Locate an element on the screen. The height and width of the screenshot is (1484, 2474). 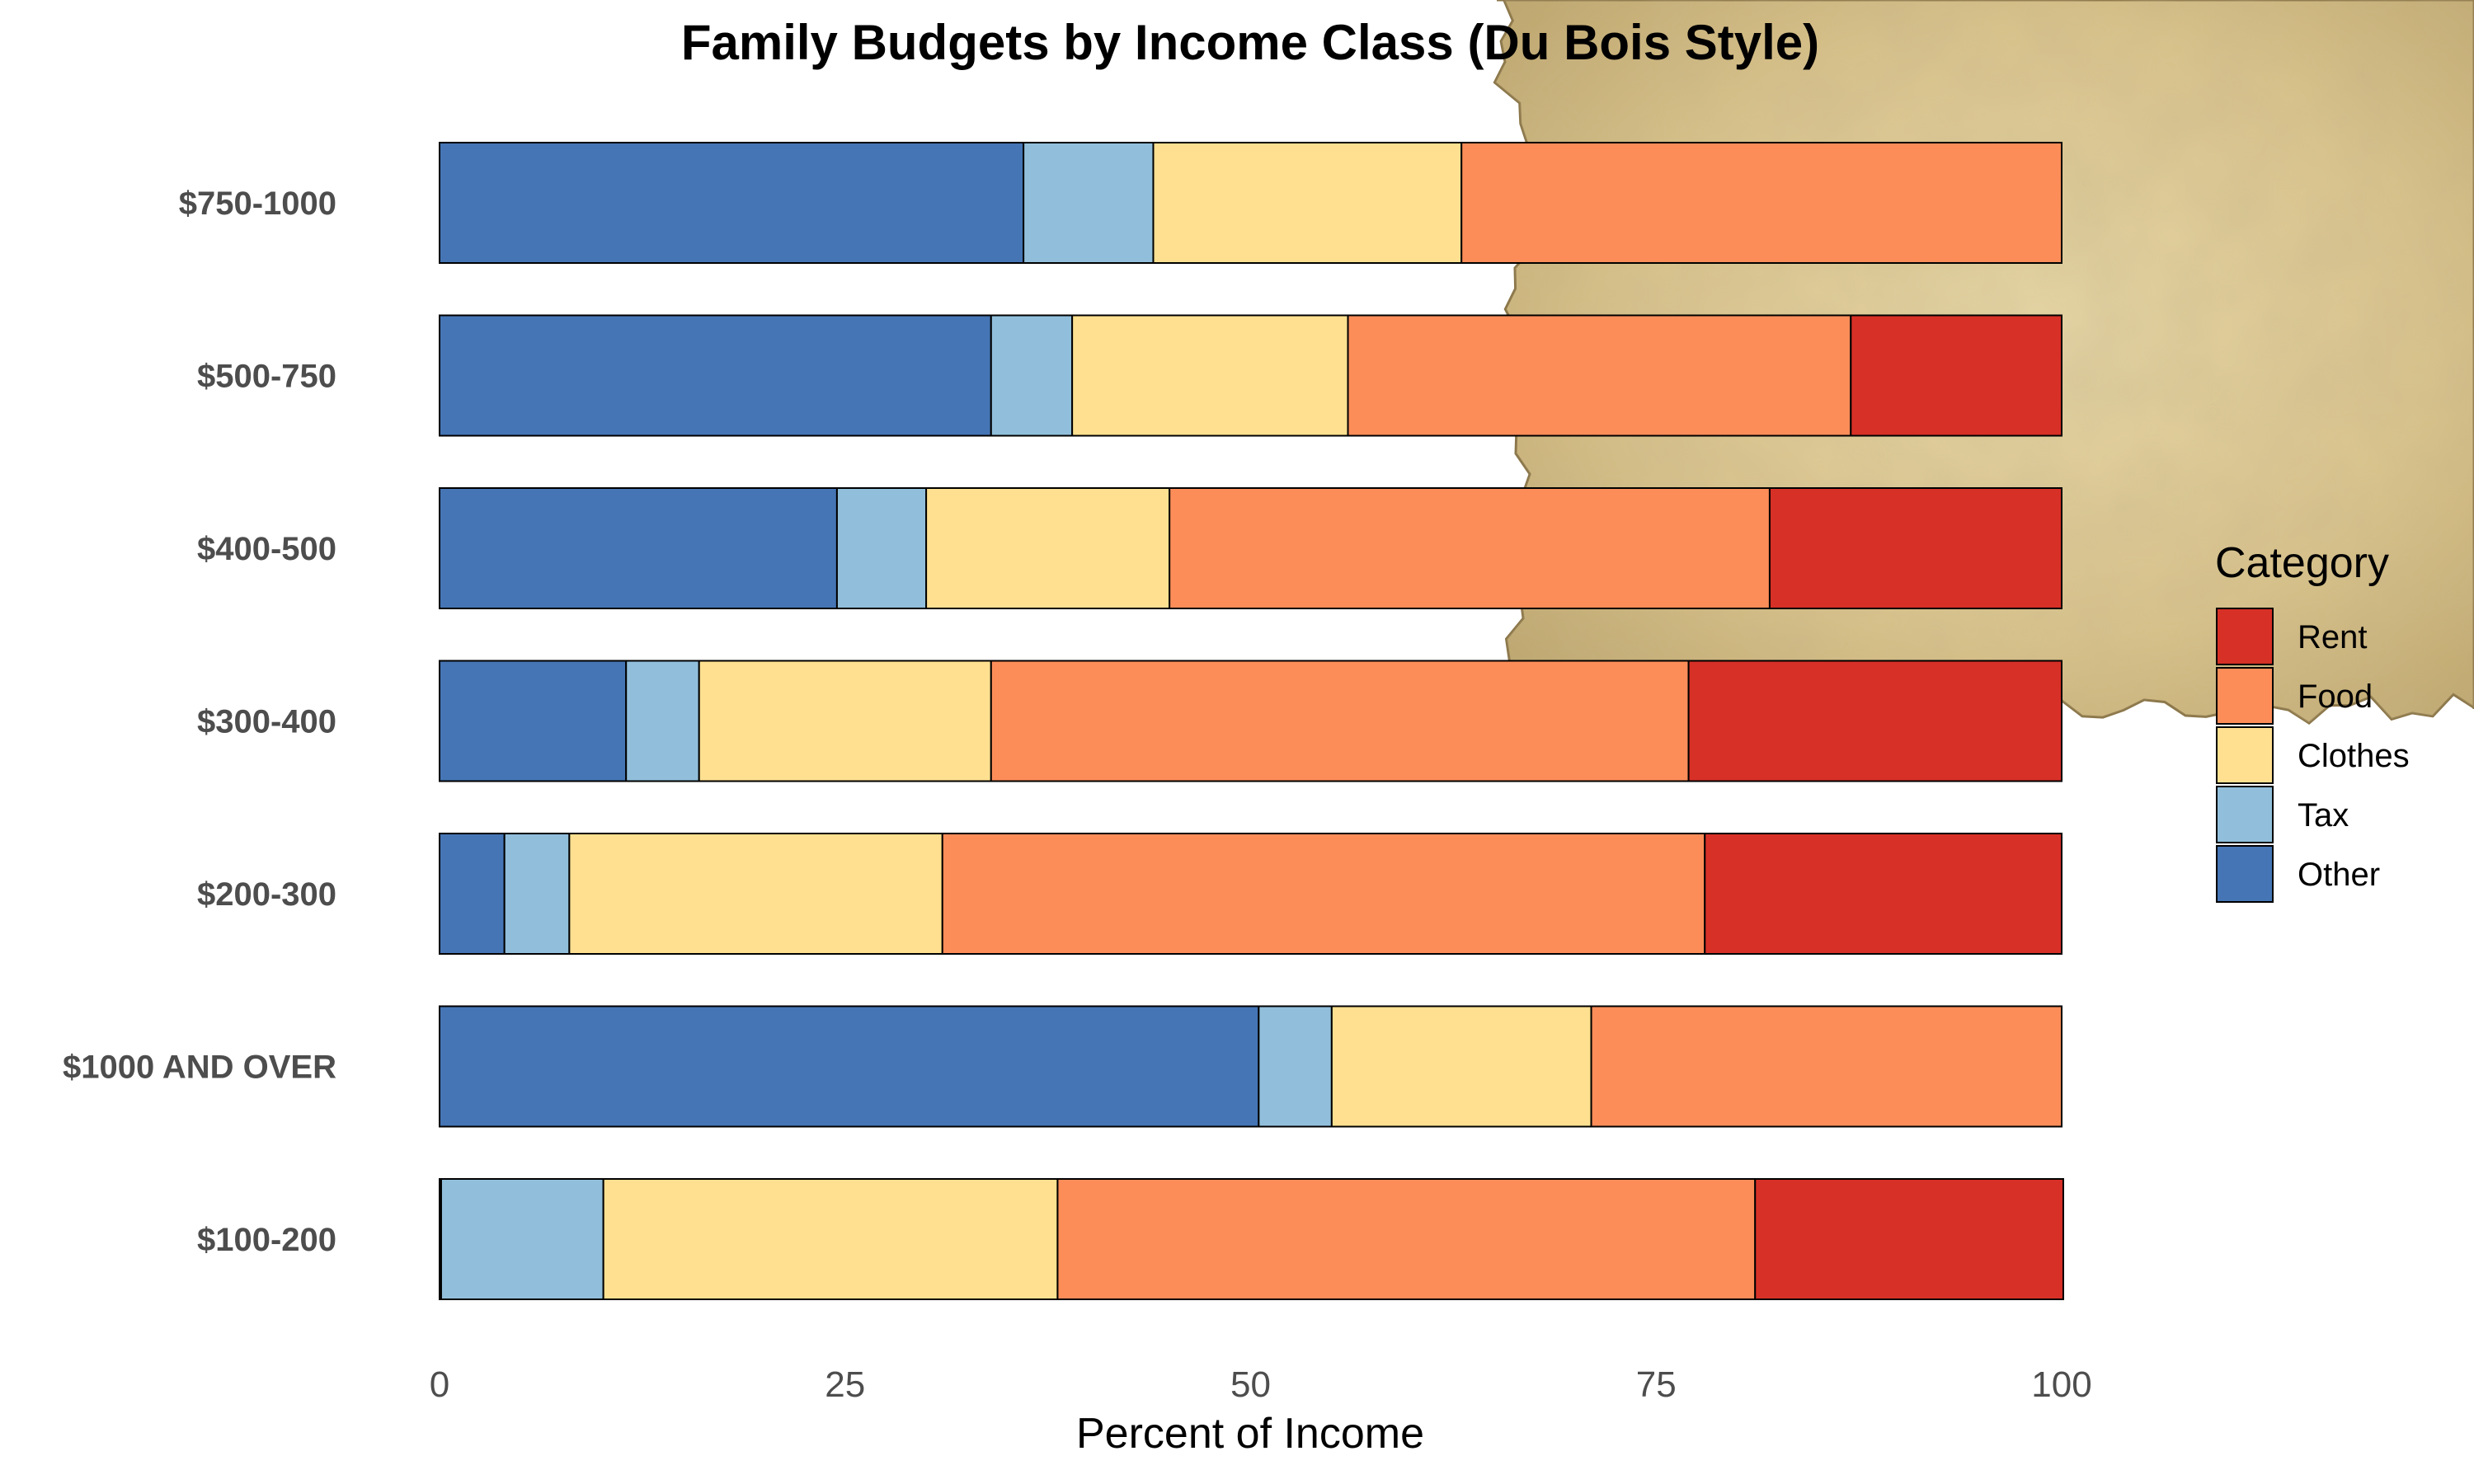
legend-key-food is located at coordinates (2245, 696).